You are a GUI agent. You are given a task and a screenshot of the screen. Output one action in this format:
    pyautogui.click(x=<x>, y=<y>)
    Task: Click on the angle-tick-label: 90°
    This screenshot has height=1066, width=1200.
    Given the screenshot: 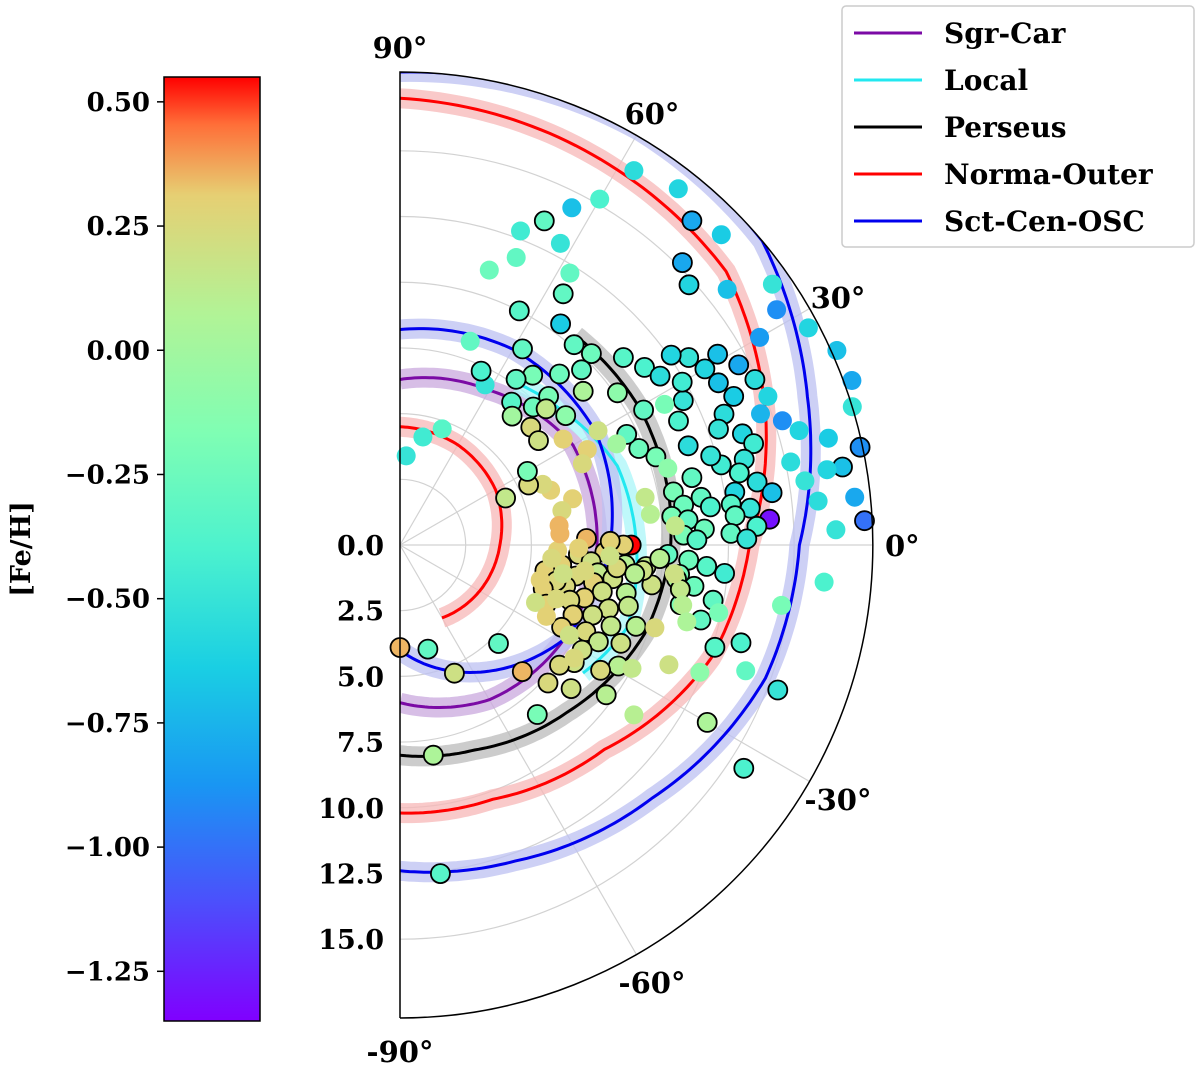 What is the action you would take?
    pyautogui.click(x=400, y=48)
    